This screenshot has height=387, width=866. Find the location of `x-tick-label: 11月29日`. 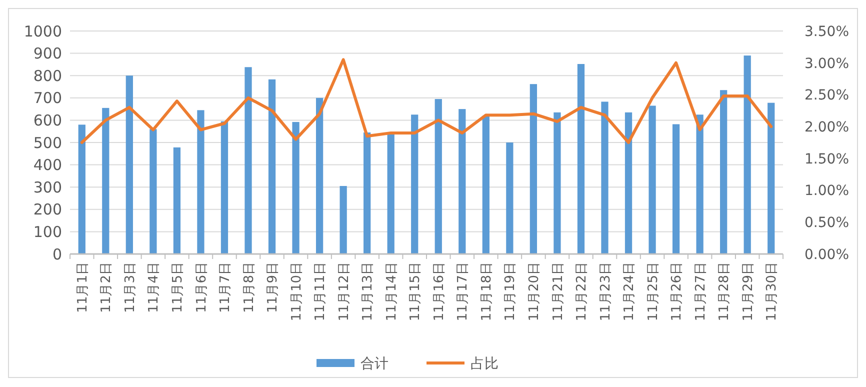

x-tick-label: 11月29日 is located at coordinates (748, 292).